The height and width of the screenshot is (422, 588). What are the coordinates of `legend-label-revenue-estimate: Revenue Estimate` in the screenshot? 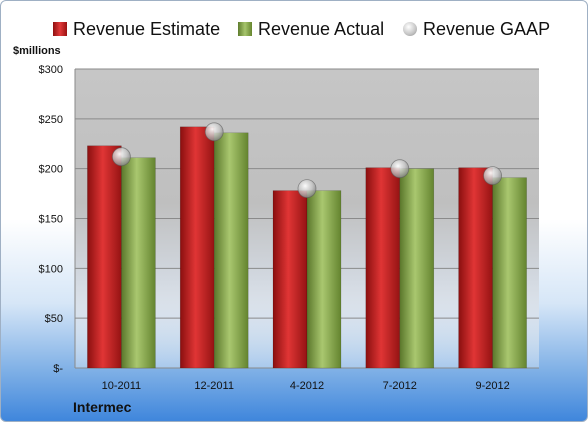 It's located at (147, 29).